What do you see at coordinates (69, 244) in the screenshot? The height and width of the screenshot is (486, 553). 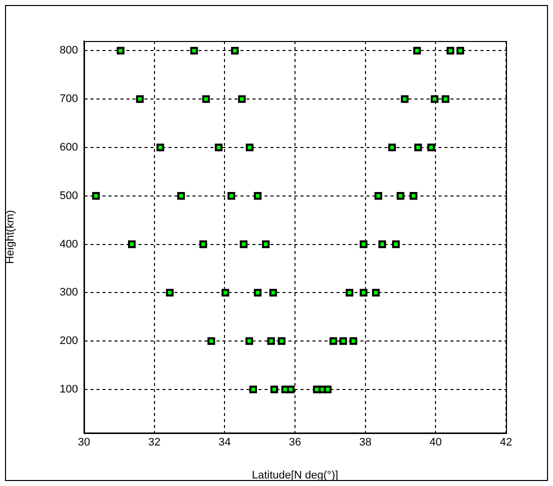 I see `y-tick-label: 400` at bounding box center [69, 244].